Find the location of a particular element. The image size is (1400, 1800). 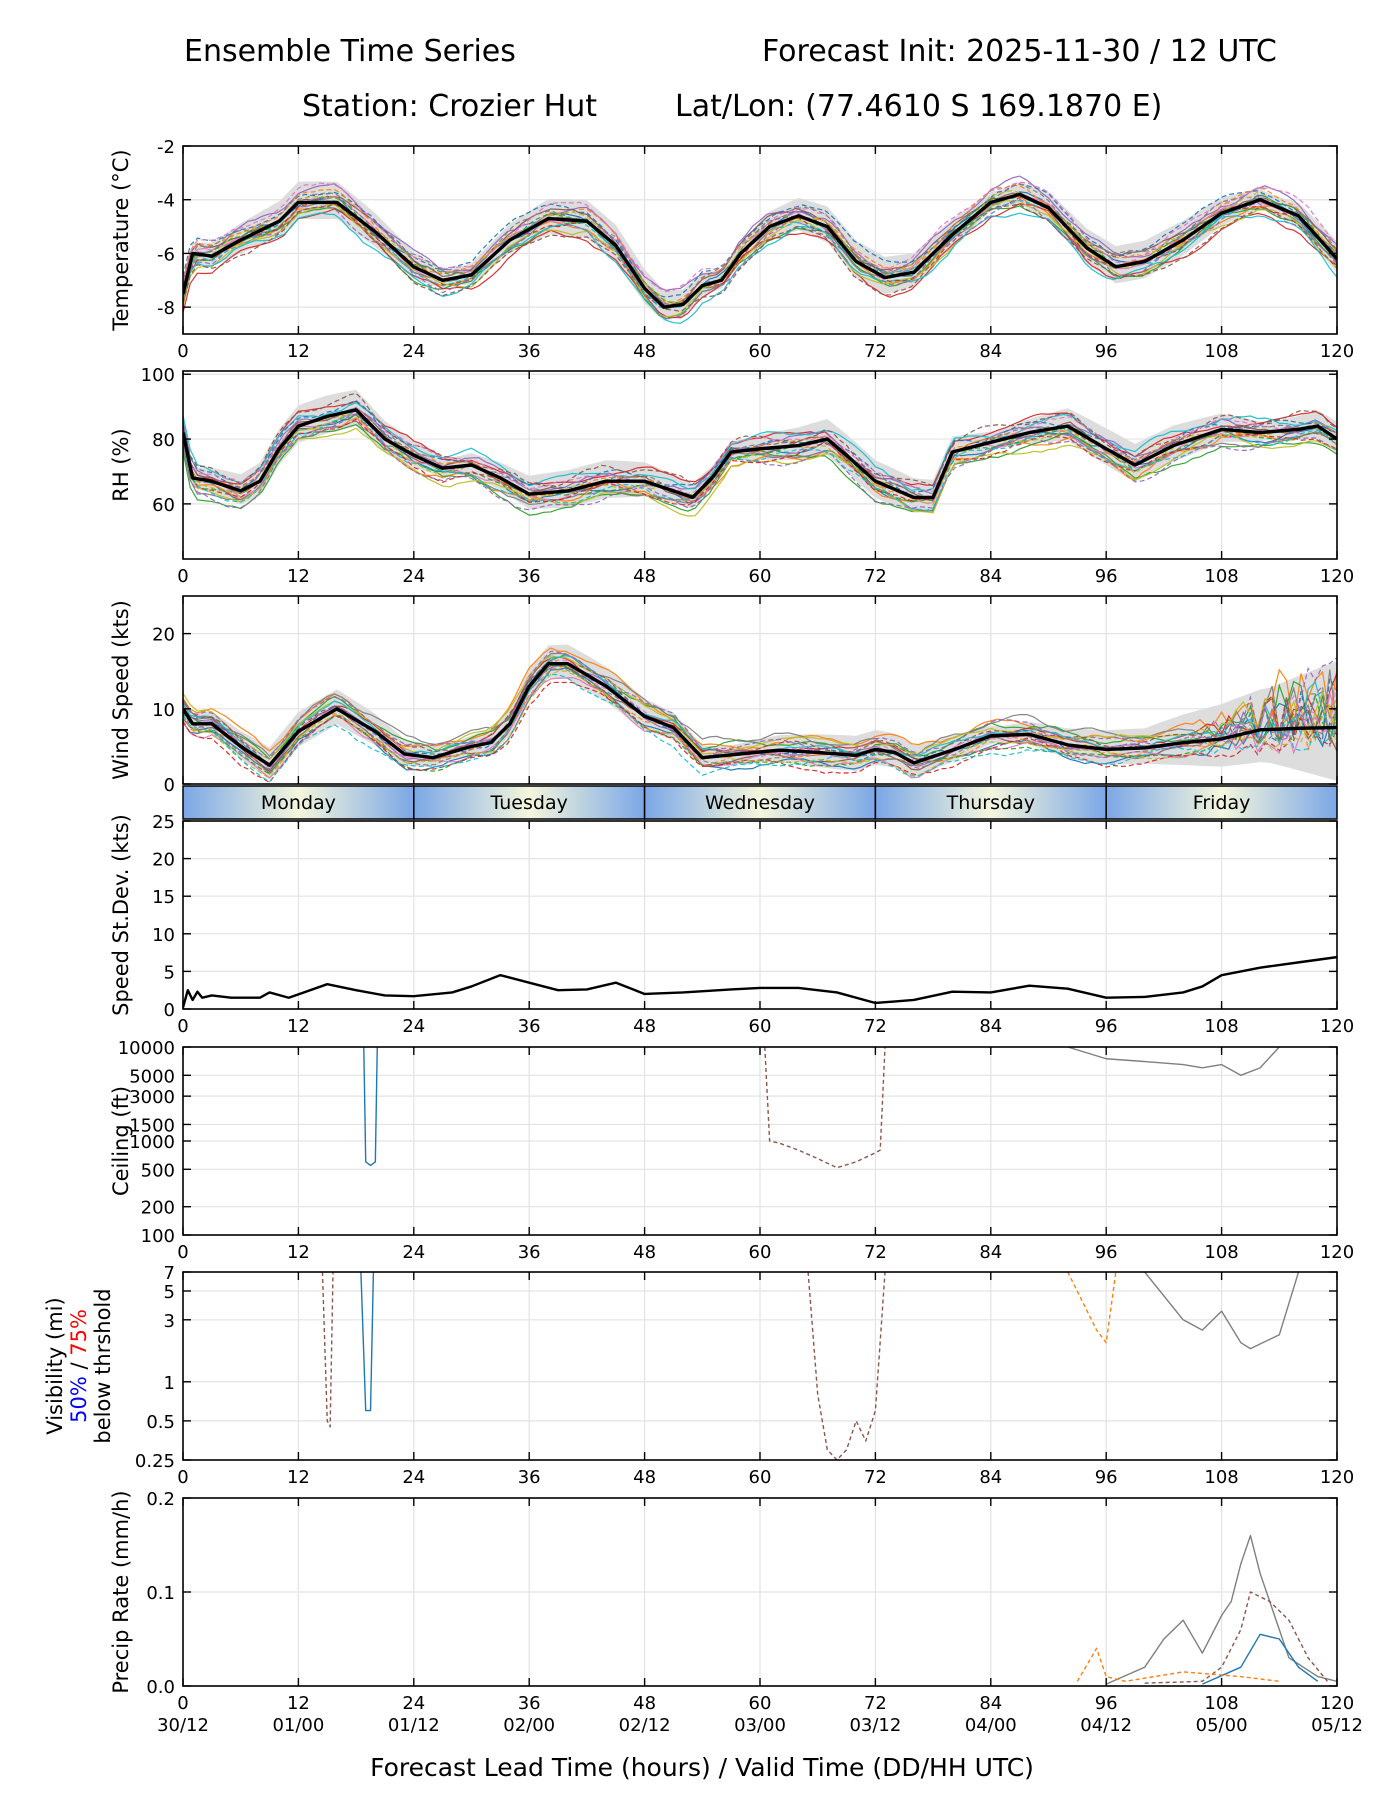

series-line-temperature is located at coordinates (760, 250).